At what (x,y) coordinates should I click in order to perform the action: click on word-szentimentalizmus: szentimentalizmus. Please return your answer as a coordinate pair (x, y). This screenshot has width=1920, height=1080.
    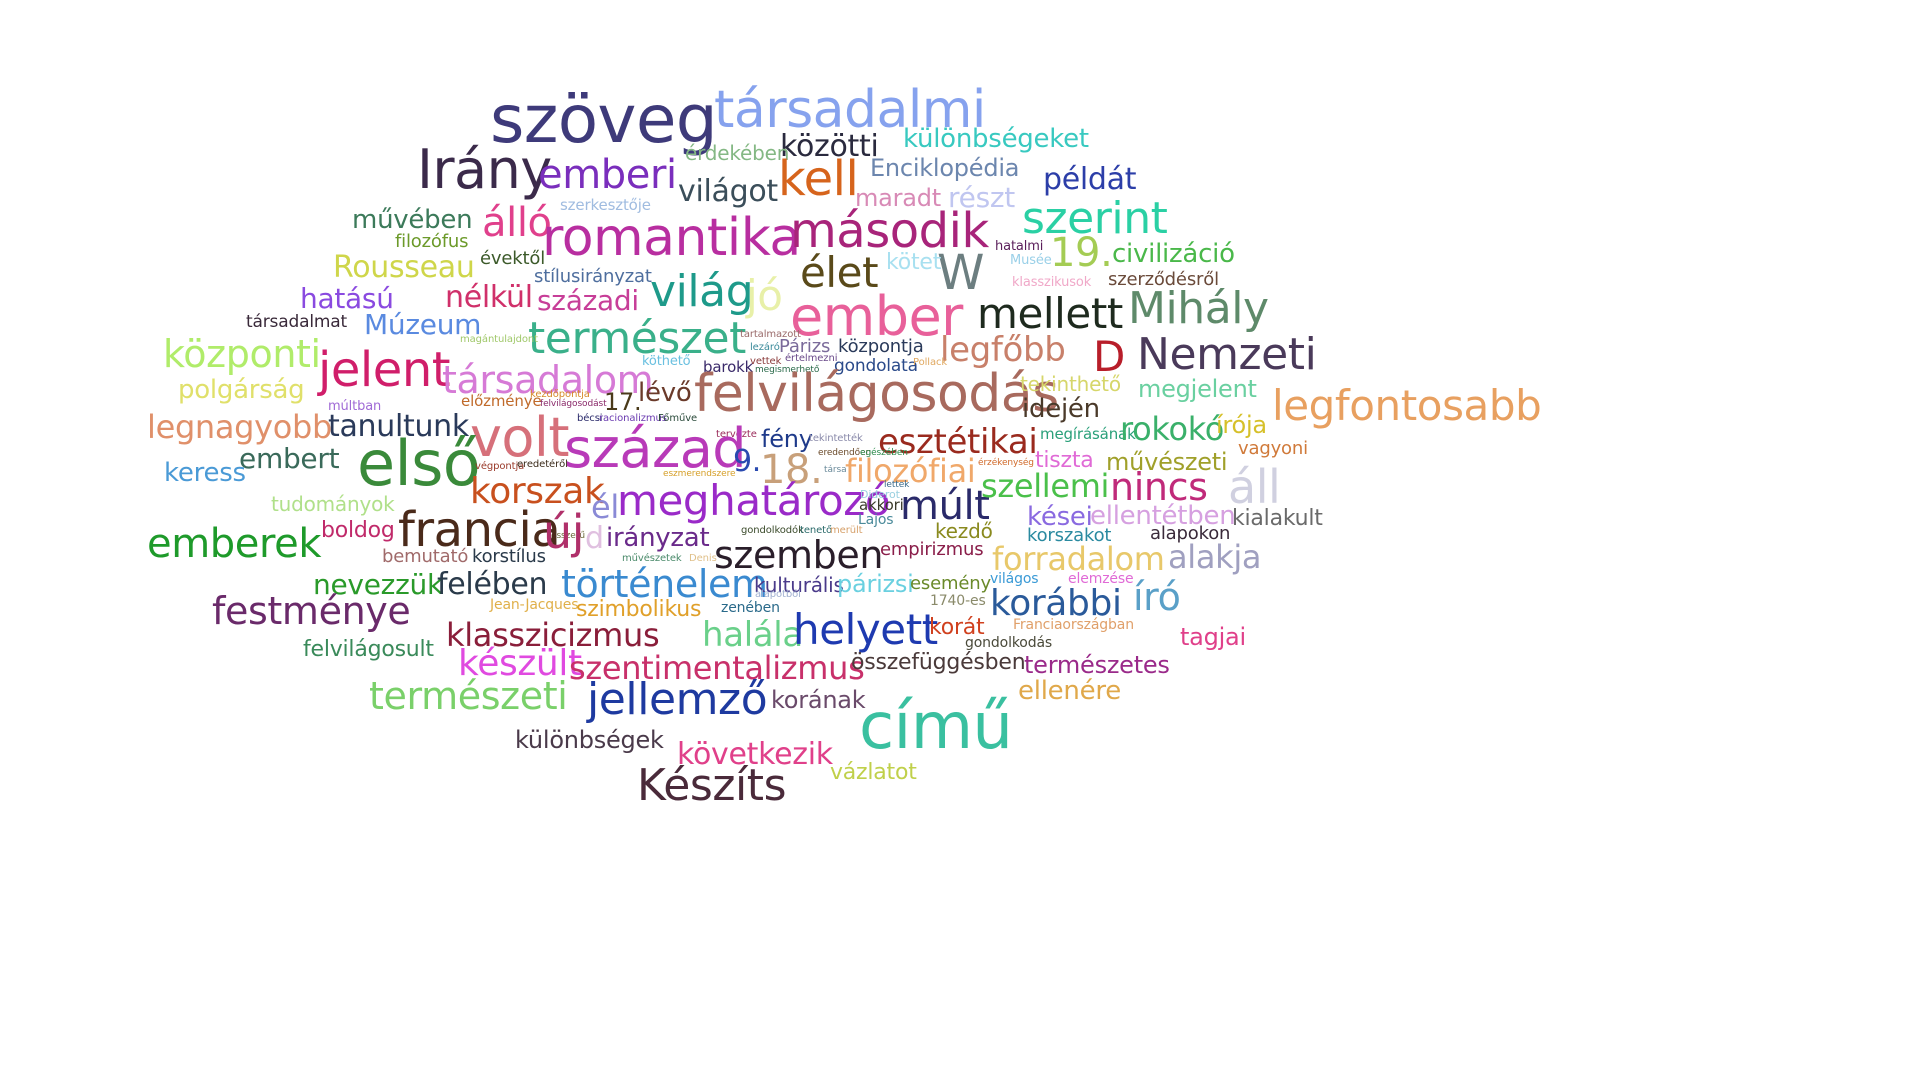
    Looking at the image, I should click on (717, 668).